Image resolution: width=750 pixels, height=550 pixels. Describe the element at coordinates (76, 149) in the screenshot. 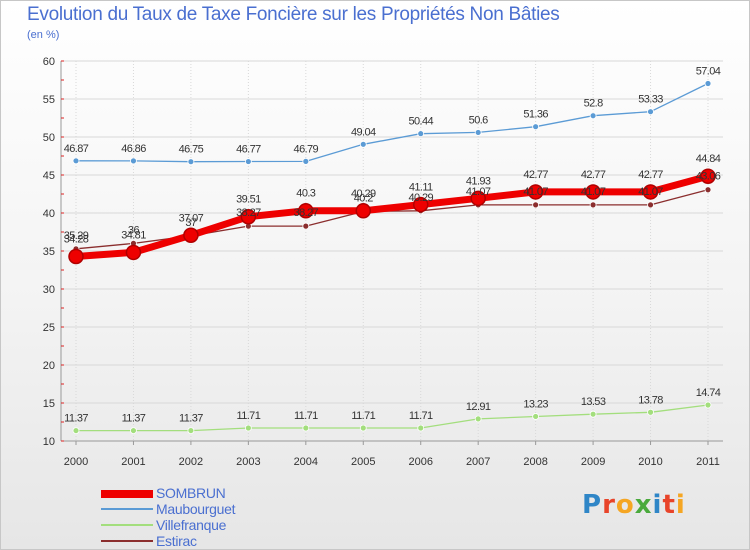

I see `data-label-maubourguet: 46.87` at that location.